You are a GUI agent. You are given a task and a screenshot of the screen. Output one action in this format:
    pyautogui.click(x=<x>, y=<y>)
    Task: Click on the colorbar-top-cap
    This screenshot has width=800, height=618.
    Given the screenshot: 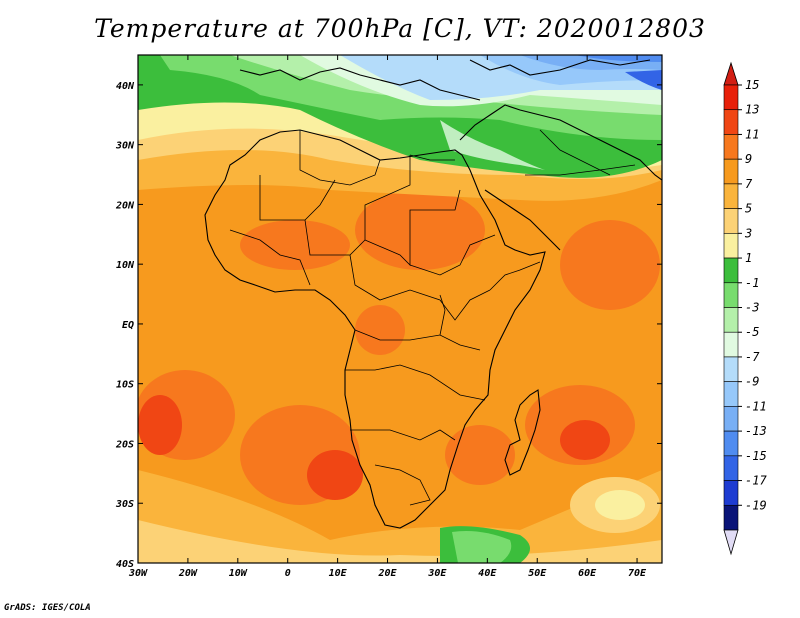 What is the action you would take?
    pyautogui.click(x=731, y=73)
    